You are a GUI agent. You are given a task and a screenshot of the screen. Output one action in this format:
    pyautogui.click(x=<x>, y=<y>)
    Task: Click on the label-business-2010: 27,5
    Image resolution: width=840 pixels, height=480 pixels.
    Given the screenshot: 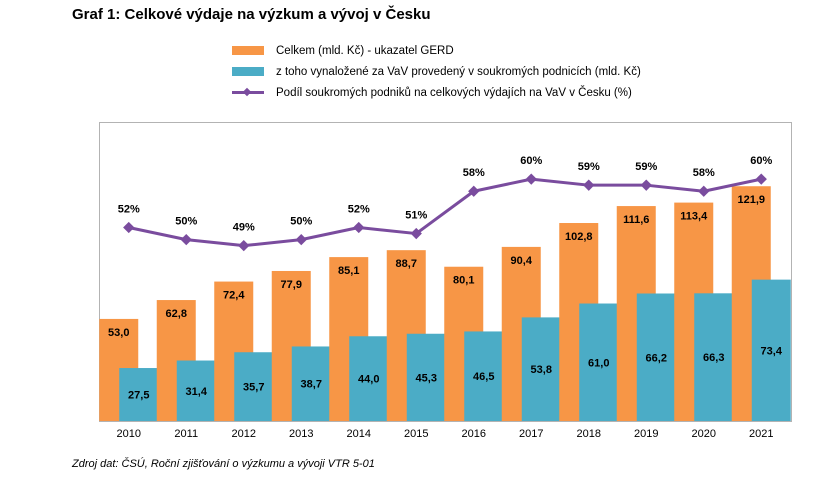 What is the action you would take?
    pyautogui.click(x=138, y=396)
    